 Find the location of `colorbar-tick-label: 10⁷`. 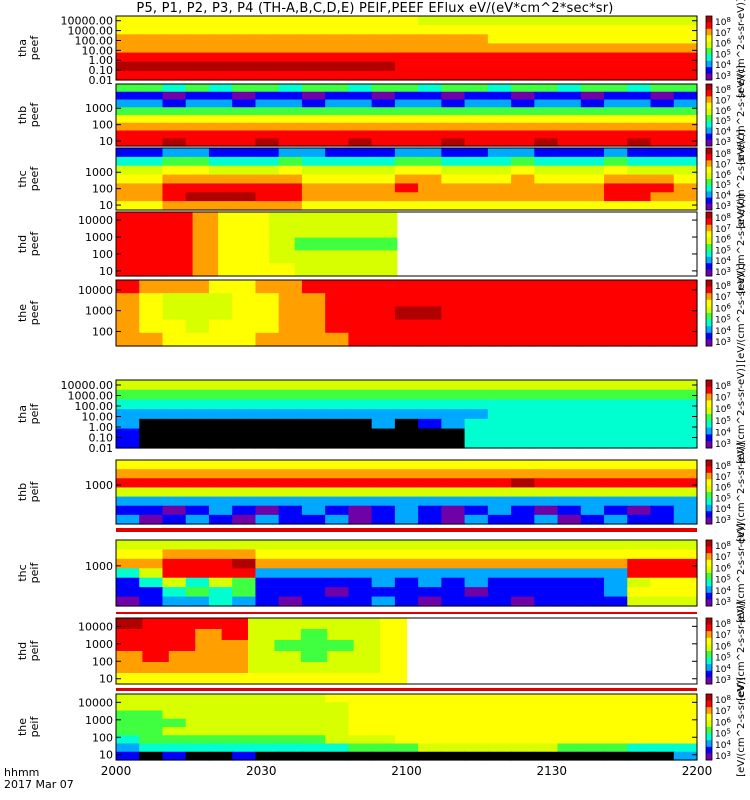

colorbar-tick-label: 10⁷ is located at coordinates (723, 477).